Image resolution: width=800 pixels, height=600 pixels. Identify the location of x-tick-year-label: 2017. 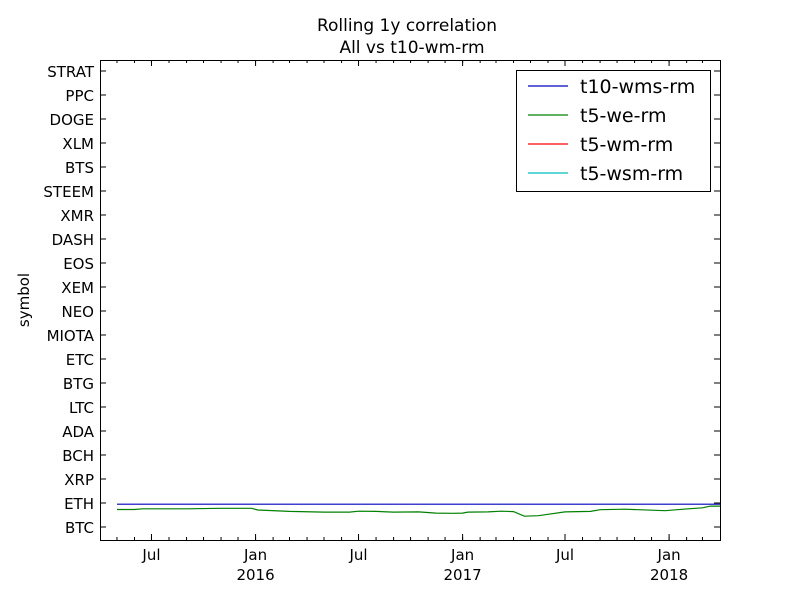
(463, 575).